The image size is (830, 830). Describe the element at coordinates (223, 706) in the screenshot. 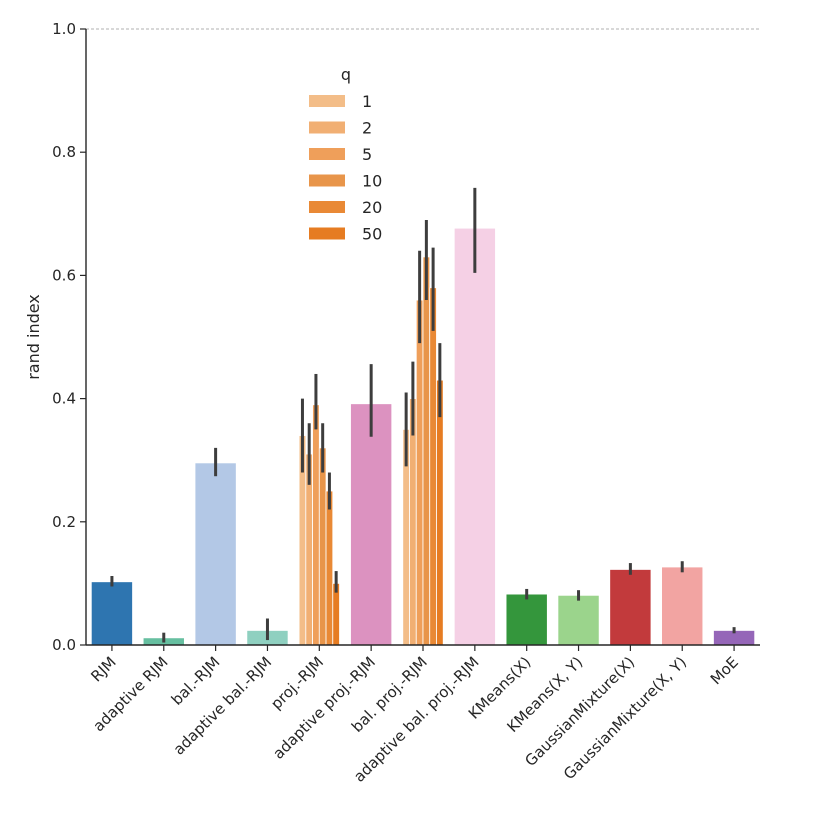

I see `x-tick-label-adaptive-bal-rjm: adaptive bal.-RJM` at that location.